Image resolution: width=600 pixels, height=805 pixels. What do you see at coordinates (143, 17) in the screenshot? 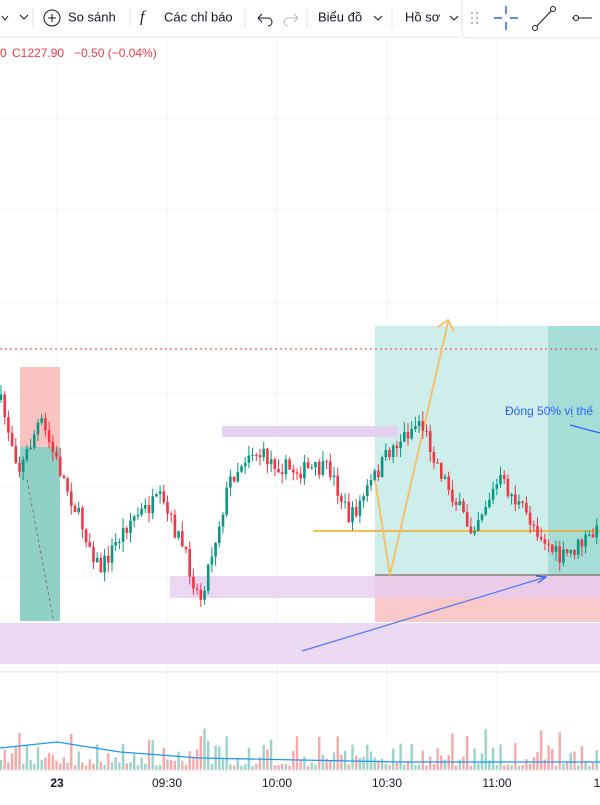
I see `indicator-icon: f` at bounding box center [143, 17].